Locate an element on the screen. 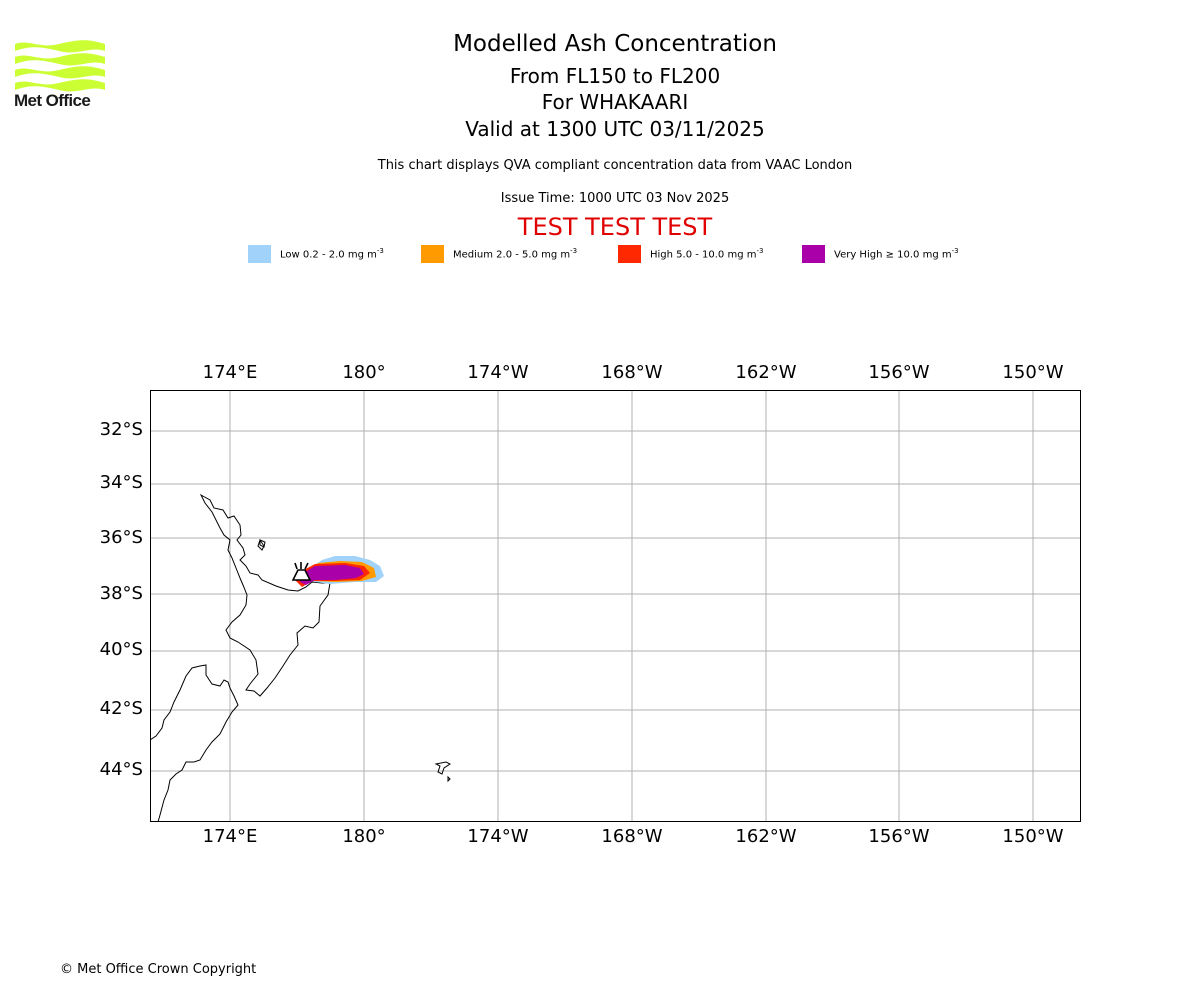 The height and width of the screenshot is (1000, 1200). legend-item-very-high: Very High ≥ 10.0 mg m-3 is located at coordinates (880, 254).